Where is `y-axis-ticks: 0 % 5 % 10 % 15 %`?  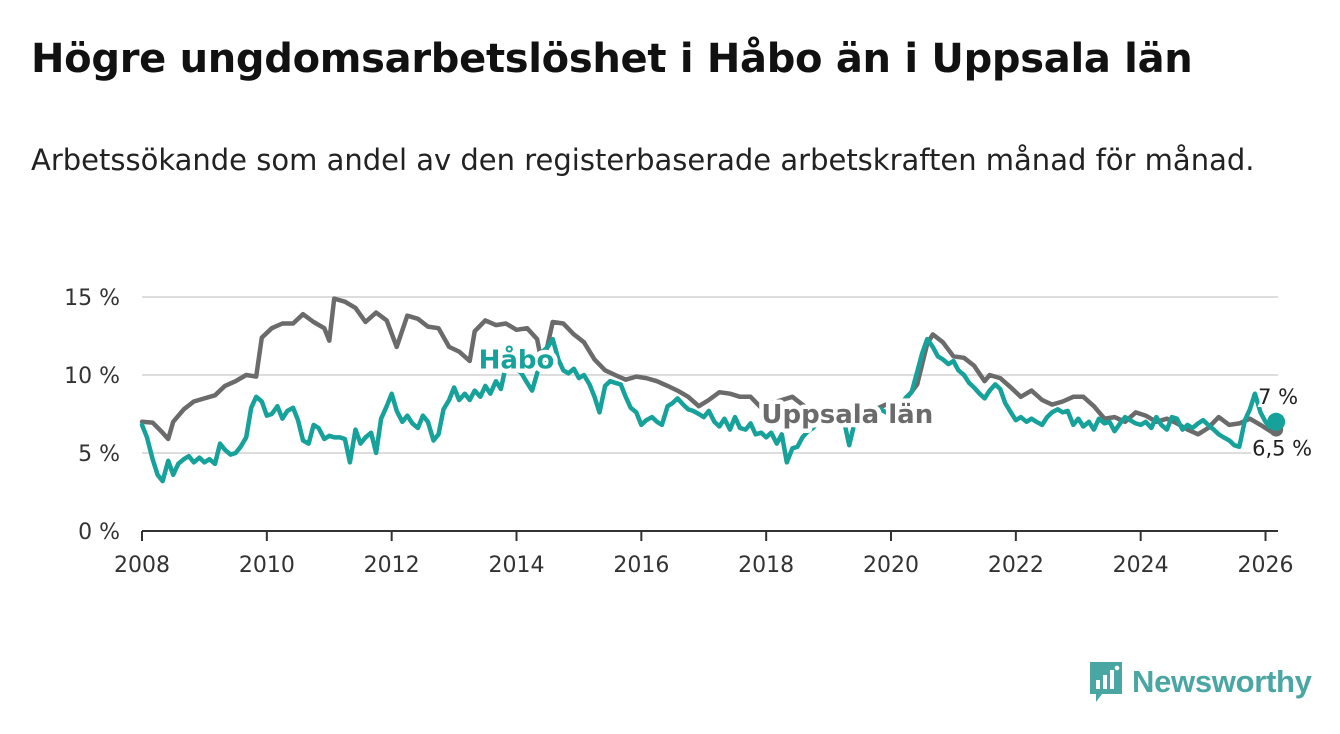 y-axis-ticks: 0 % 5 % 10 % 15 % is located at coordinates (92, 415).